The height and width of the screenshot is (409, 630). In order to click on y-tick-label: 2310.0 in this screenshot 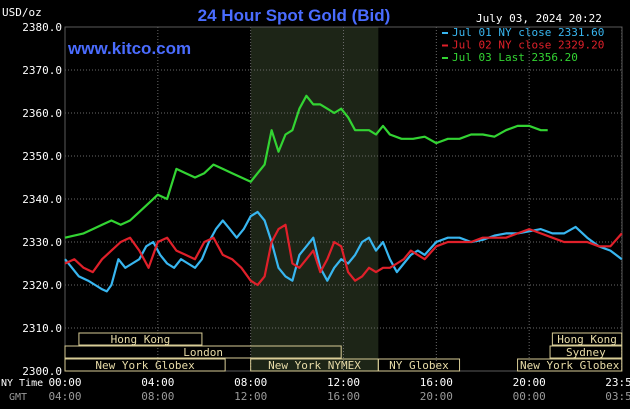, I will do `click(42, 328)`.